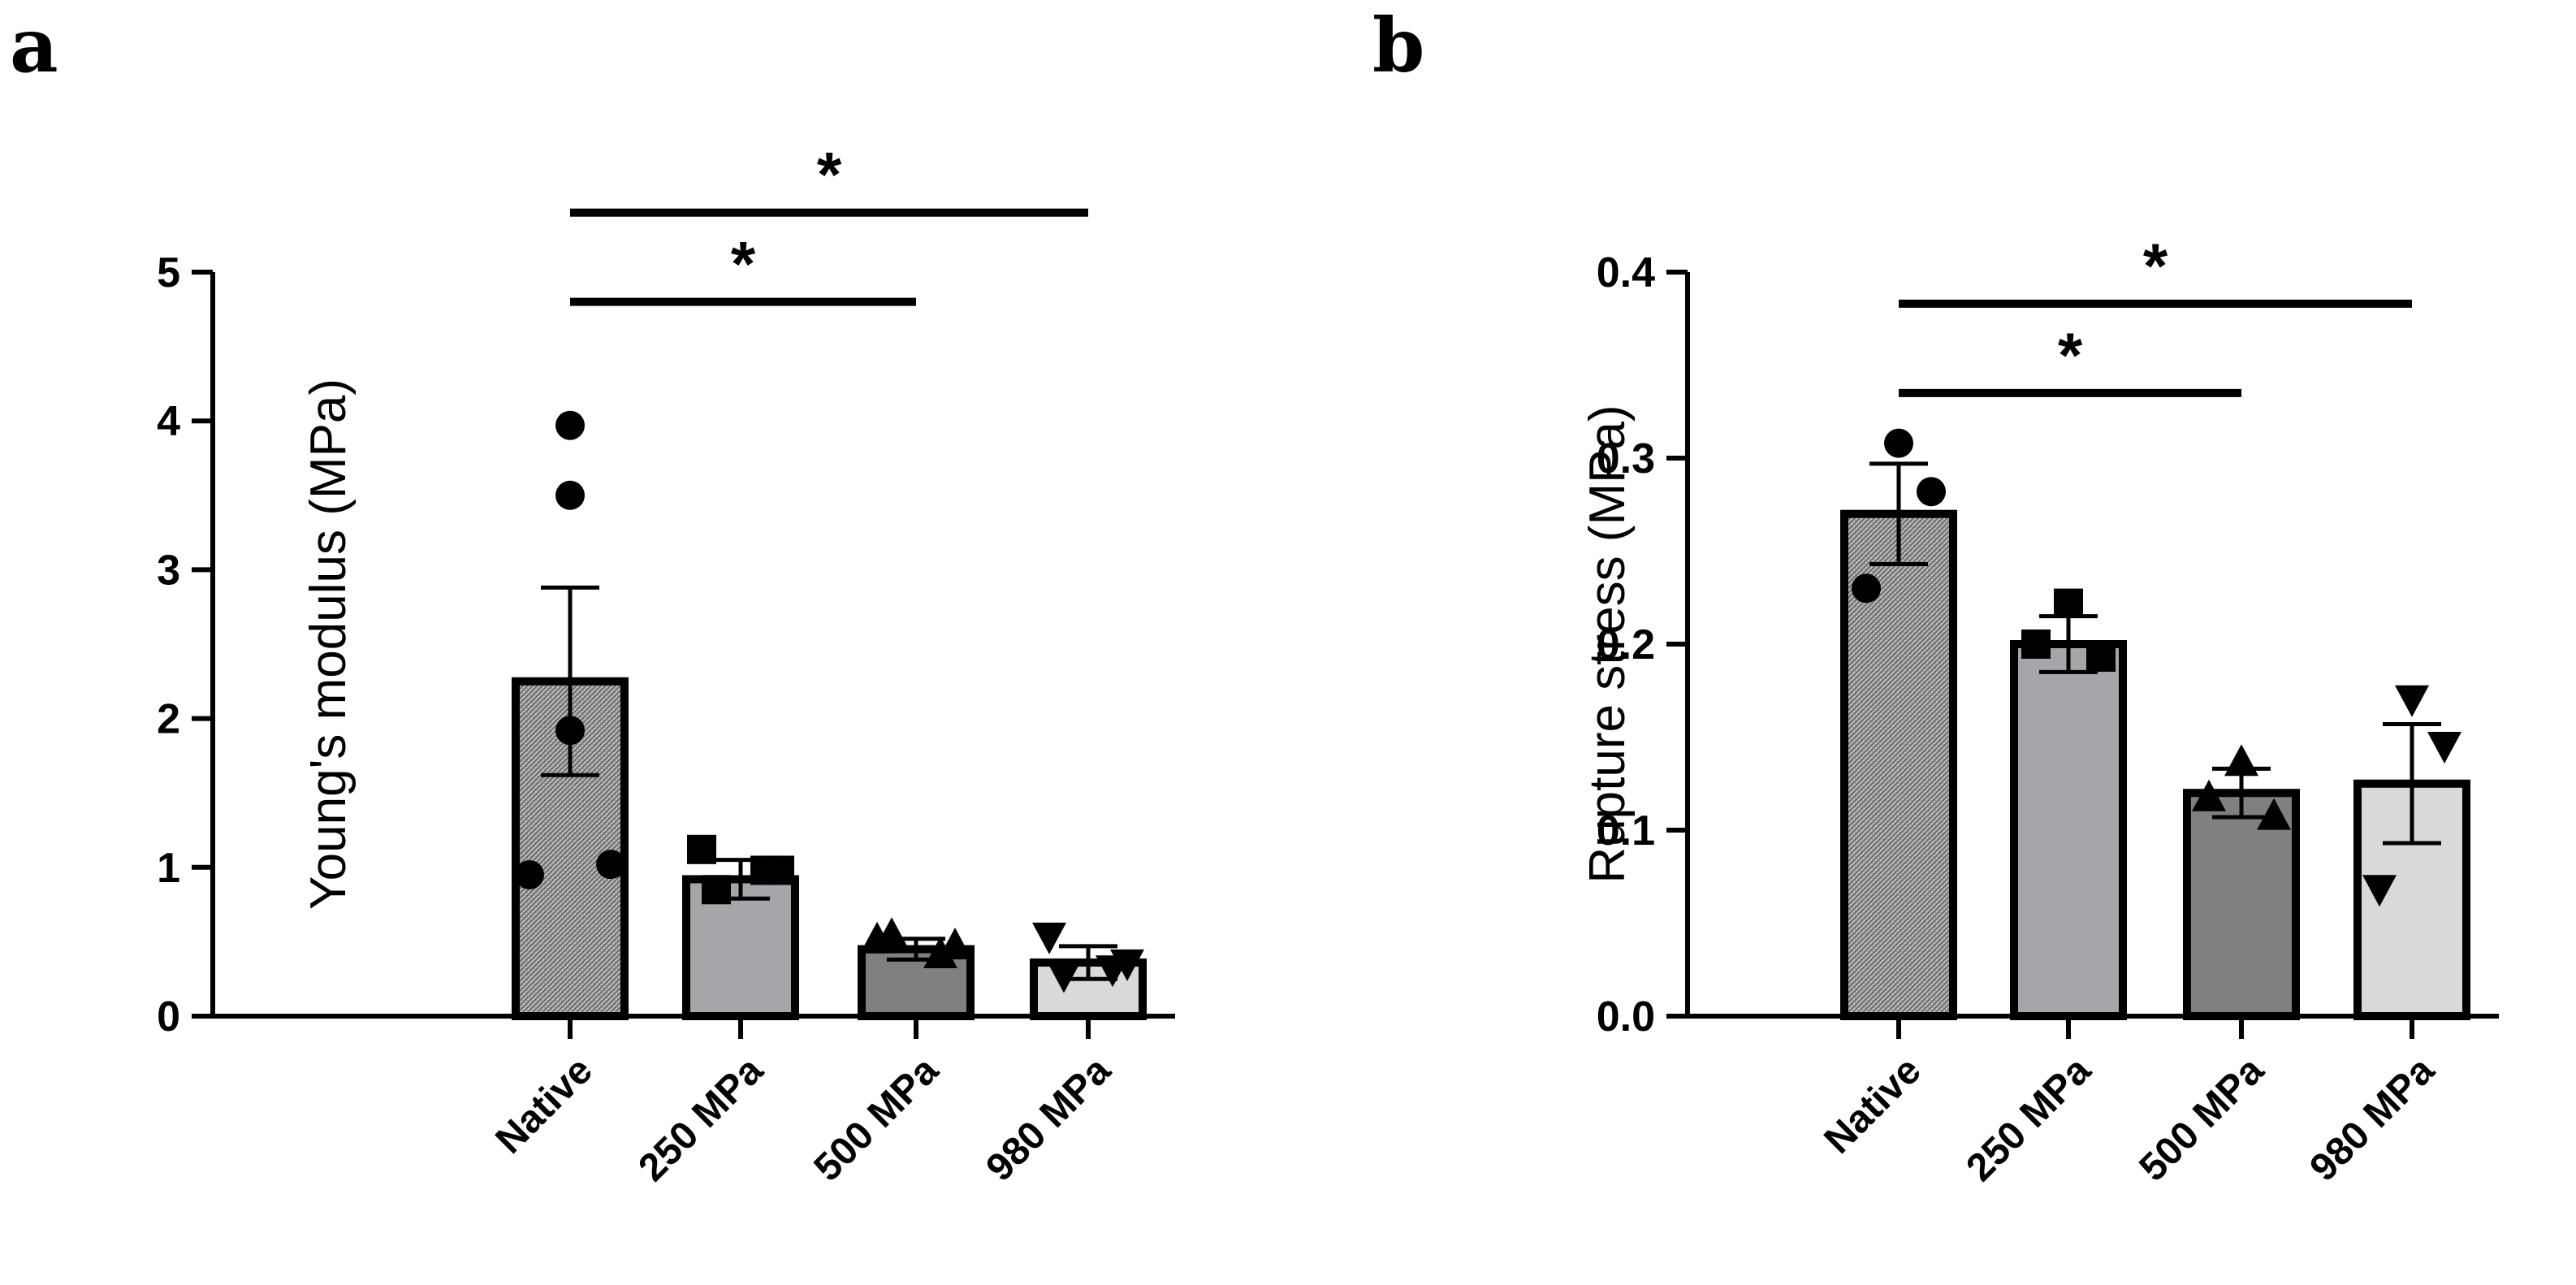 The width and height of the screenshot is (2576, 1285). I want to click on a-x-tick-label-native: Native, so click(543, 1105).